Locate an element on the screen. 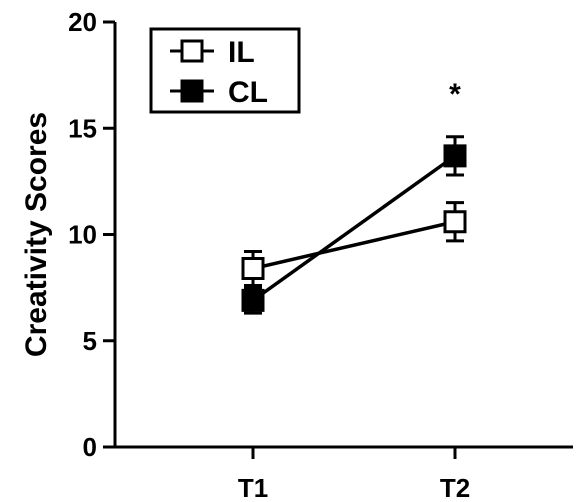 This screenshot has width=579, height=502. legend-label-cl: CL is located at coordinates (248, 92).